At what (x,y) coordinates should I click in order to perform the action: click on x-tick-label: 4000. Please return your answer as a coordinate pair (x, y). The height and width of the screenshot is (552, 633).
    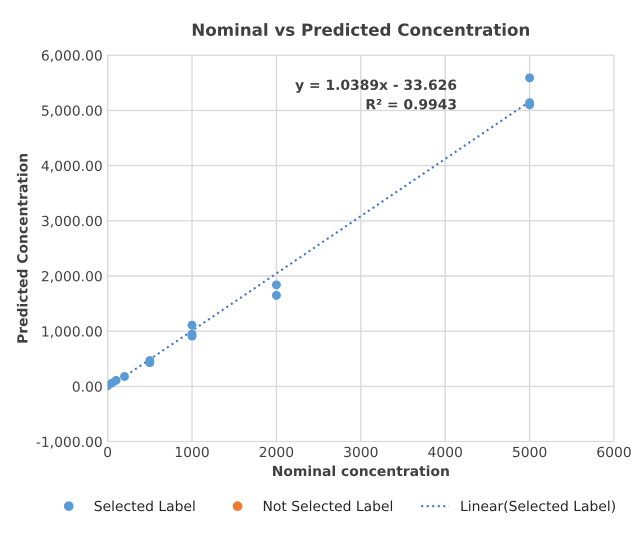
    Looking at the image, I should click on (445, 452).